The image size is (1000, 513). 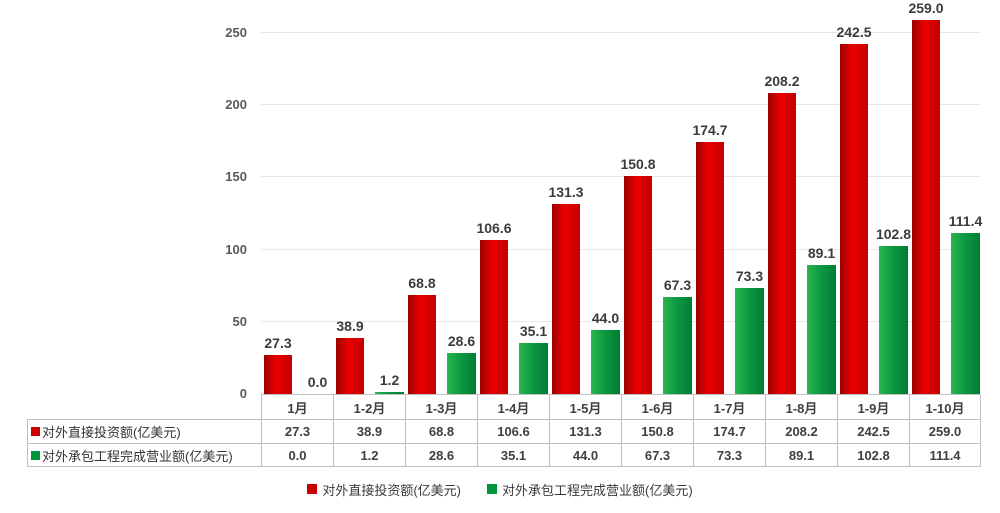 I want to click on data-label: 28.6, so click(x=461, y=340).